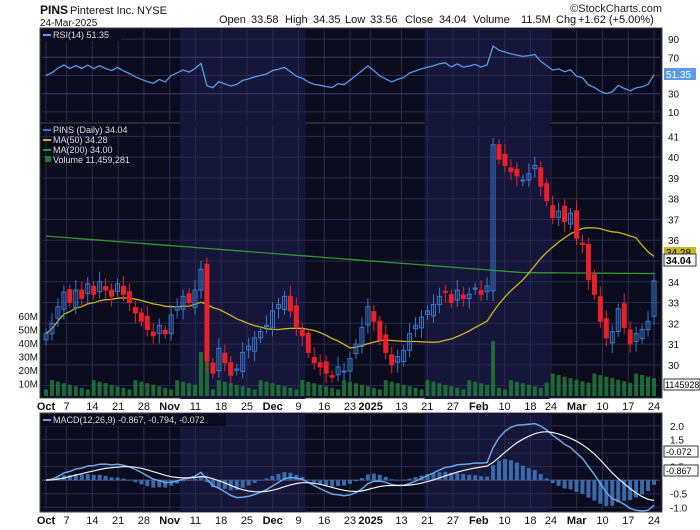  Describe the element at coordinates (680, 260) in the screenshot. I see `price-value-tag` at that location.